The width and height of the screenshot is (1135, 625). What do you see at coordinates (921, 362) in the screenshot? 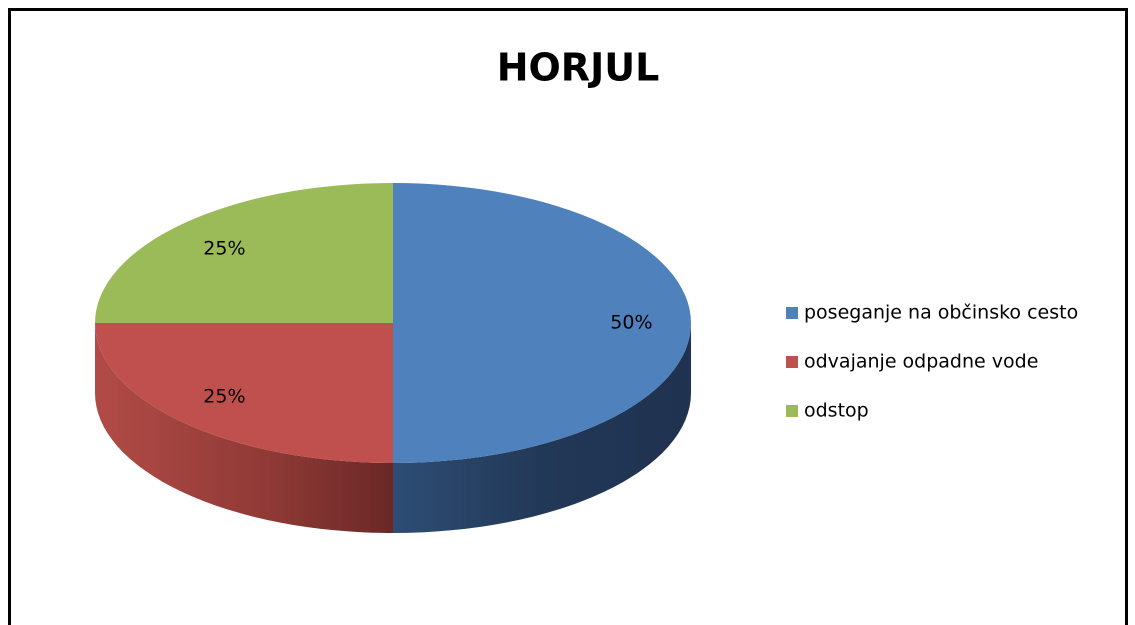
I see `legend-label: odvajanje odpadne vode` at bounding box center [921, 362].